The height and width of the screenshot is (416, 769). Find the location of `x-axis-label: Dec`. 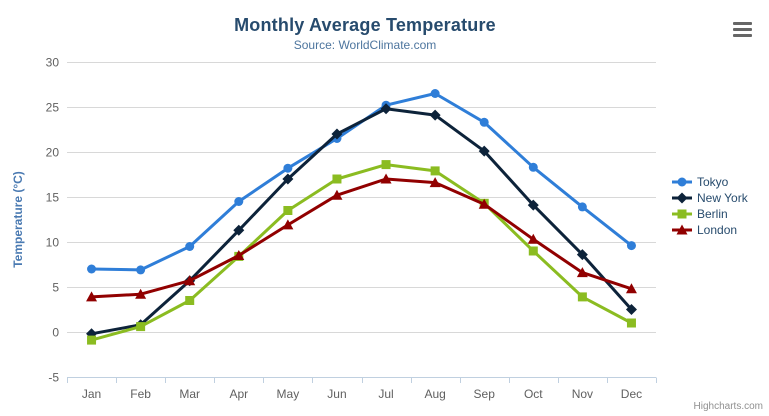

x-axis-label: Dec is located at coordinates (631, 394).